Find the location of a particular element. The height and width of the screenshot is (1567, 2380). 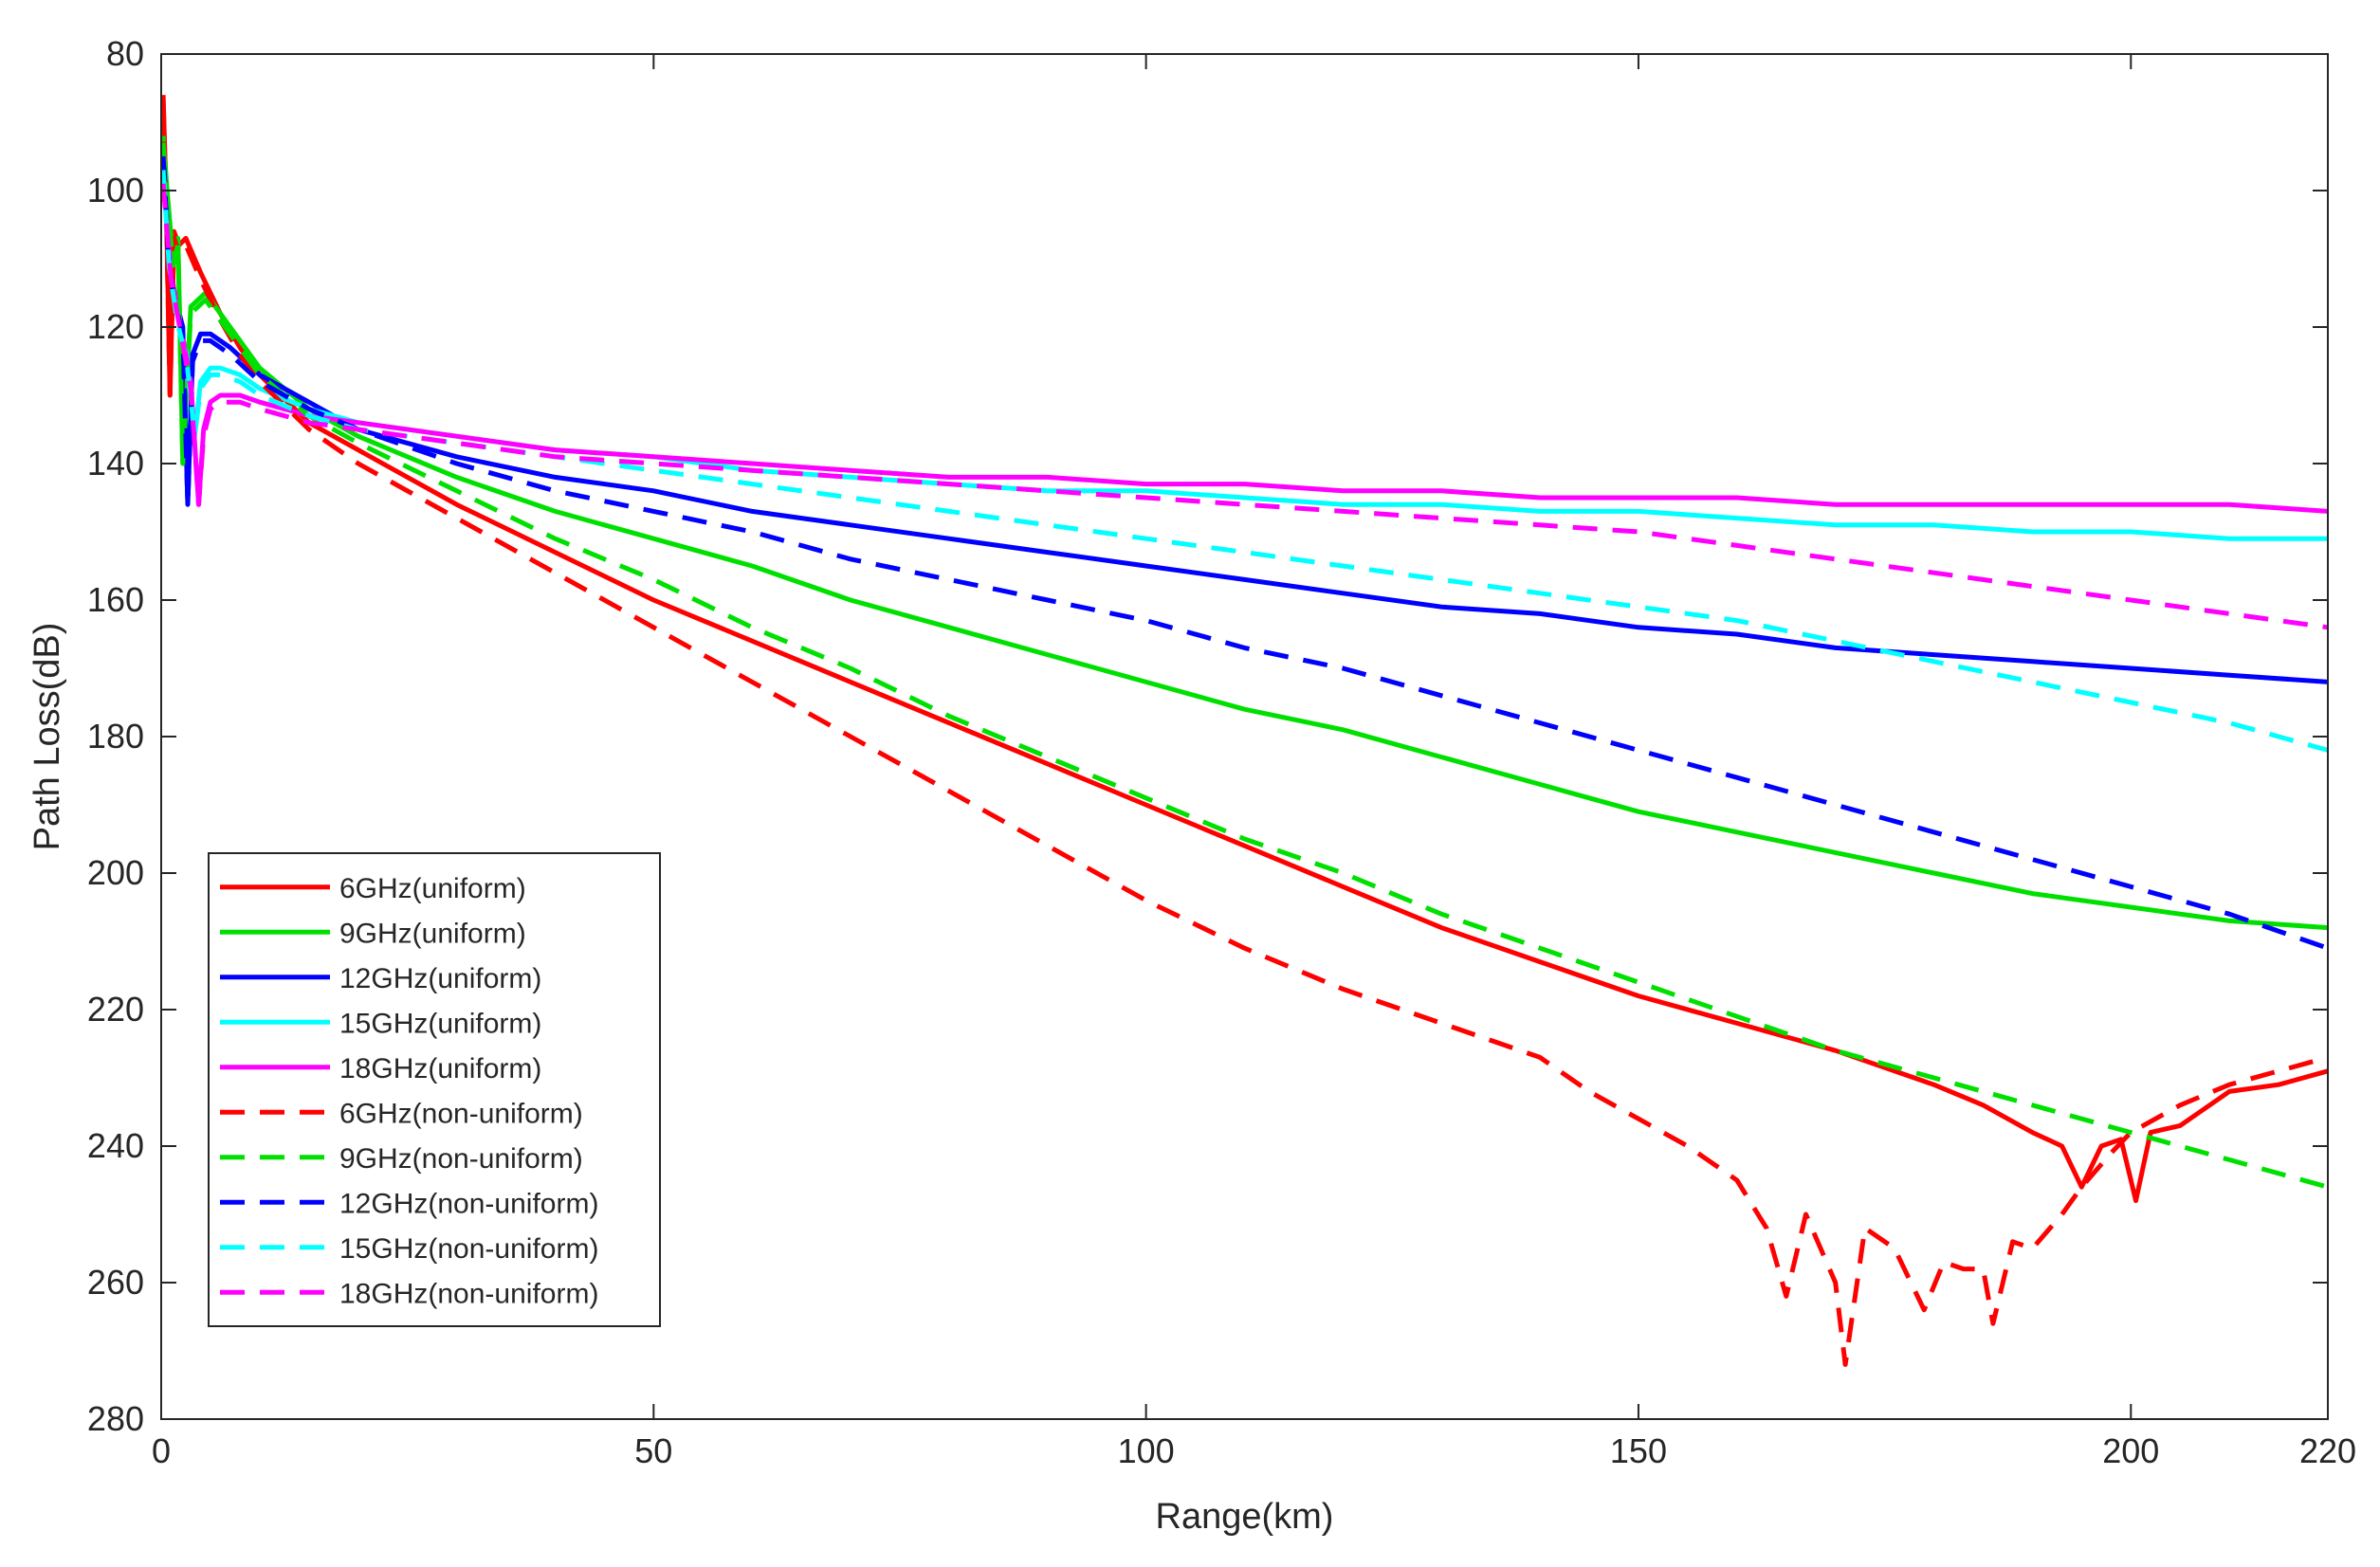

legend-label-1: 6GHz(uniform) is located at coordinates (433, 888).